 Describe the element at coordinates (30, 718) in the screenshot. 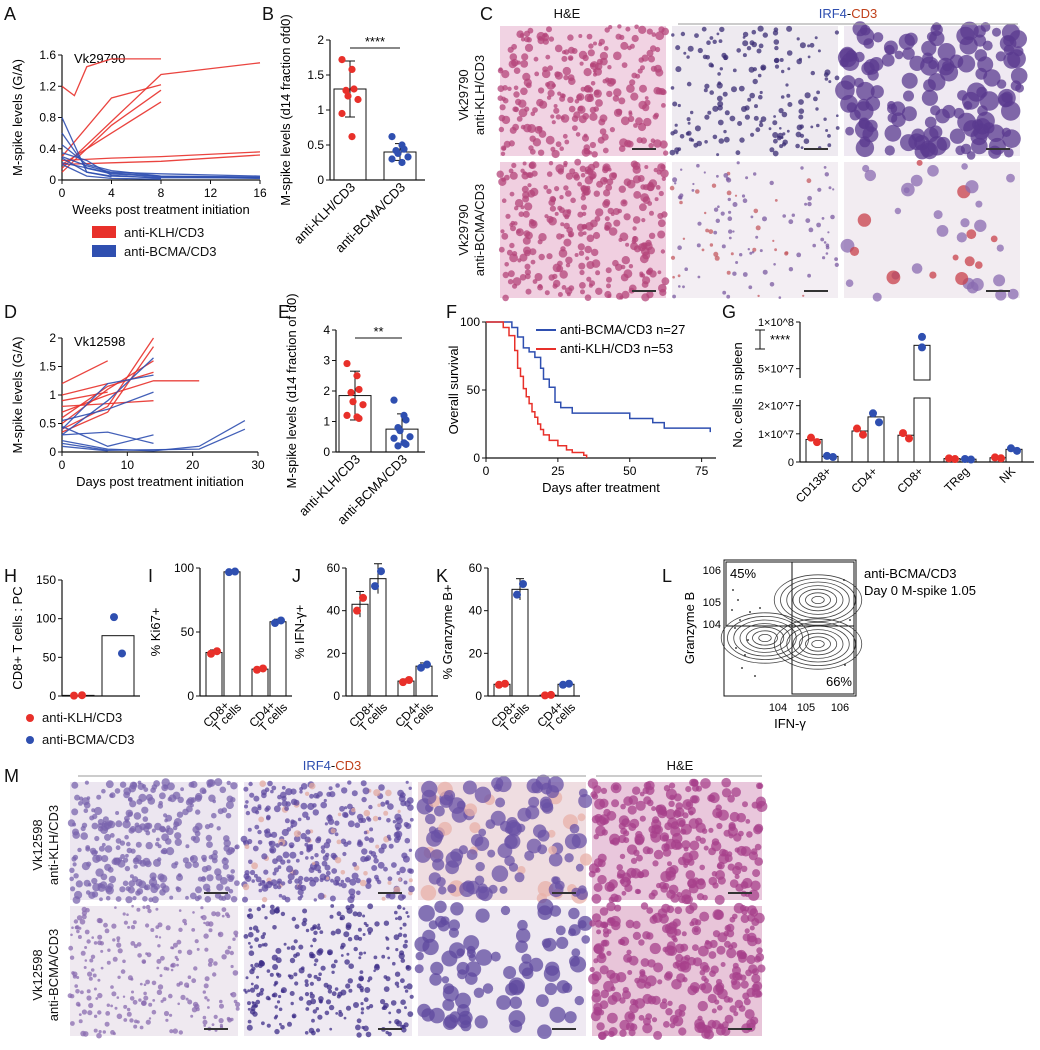

I see `legend-h-klh-dot` at that location.